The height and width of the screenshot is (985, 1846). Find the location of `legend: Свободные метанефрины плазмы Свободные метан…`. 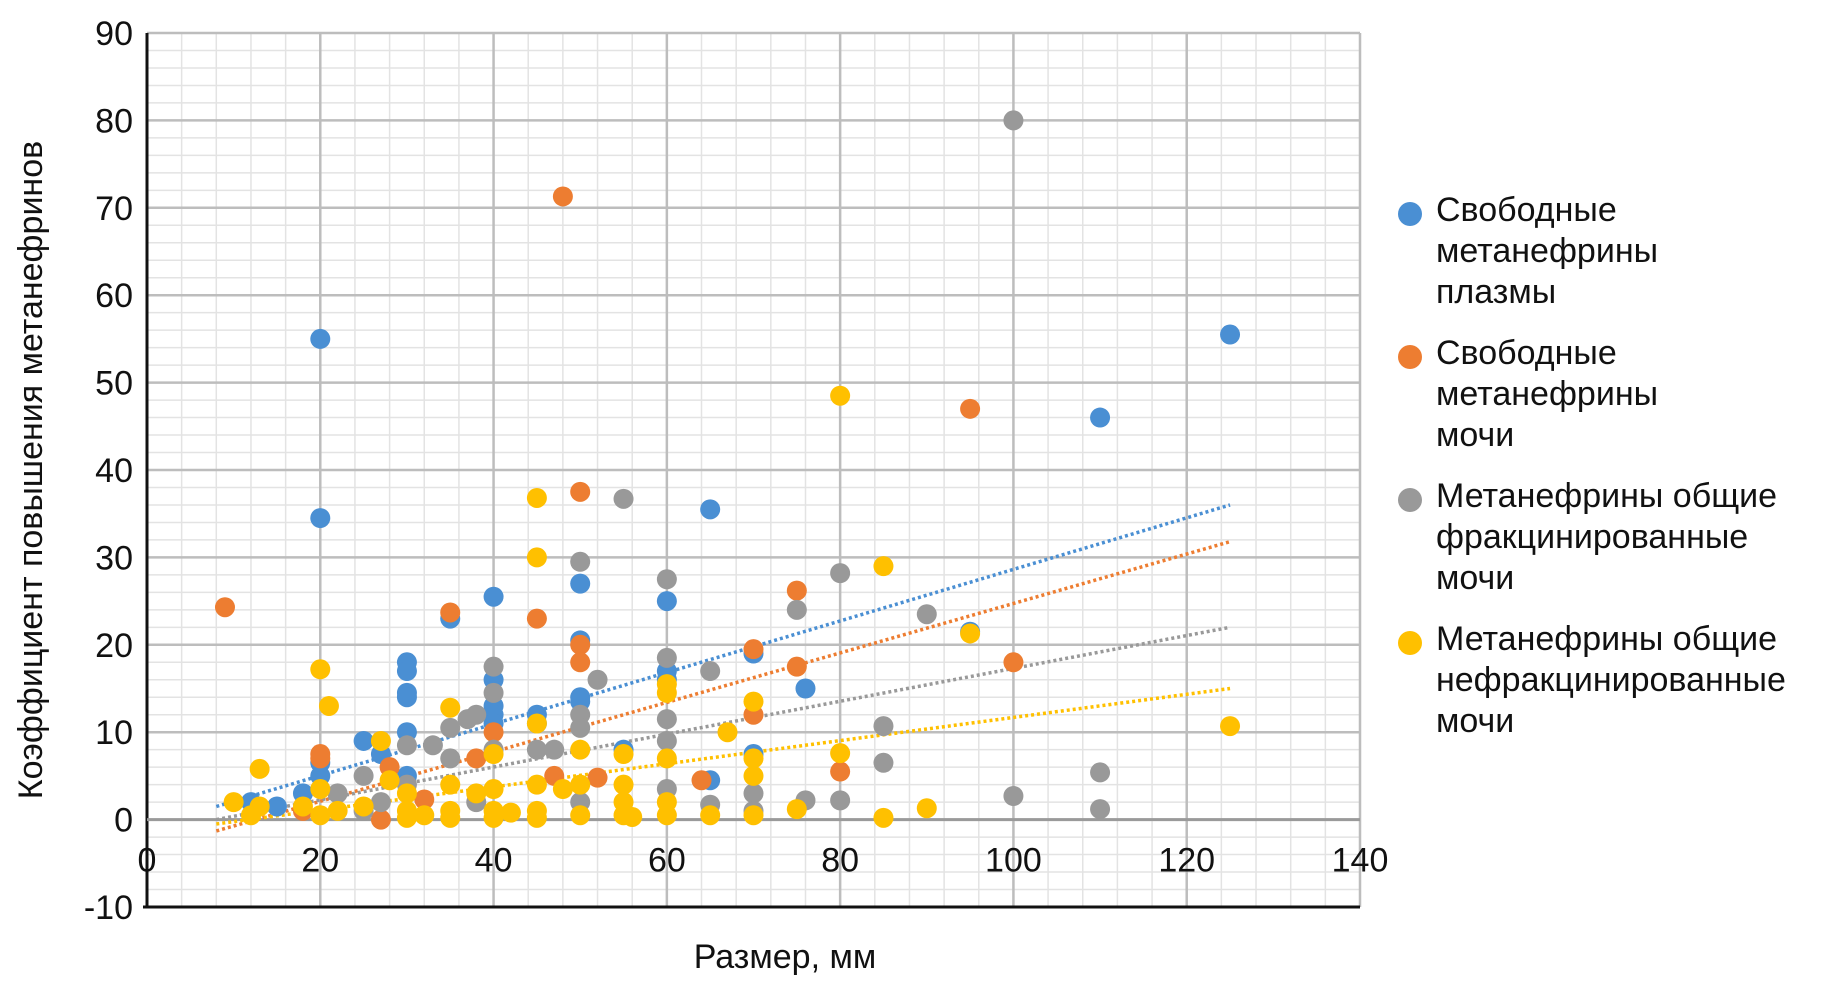

legend: Свободные метанефрины плазмы Свободные метан… is located at coordinates (1618, 476).